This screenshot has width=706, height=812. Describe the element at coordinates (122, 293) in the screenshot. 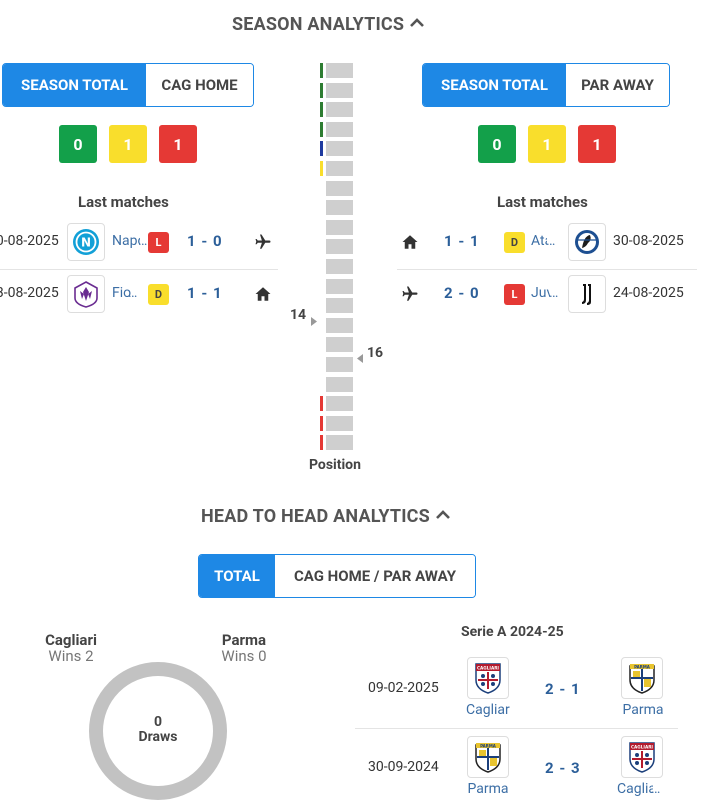

I see `team-name: Fiorentina` at that location.